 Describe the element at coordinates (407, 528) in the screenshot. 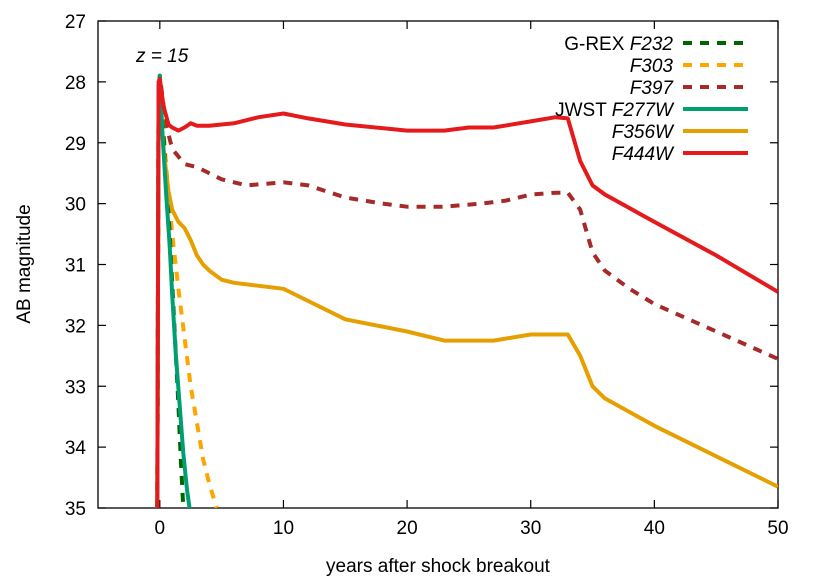

I see `x-tick-label: 20` at that location.